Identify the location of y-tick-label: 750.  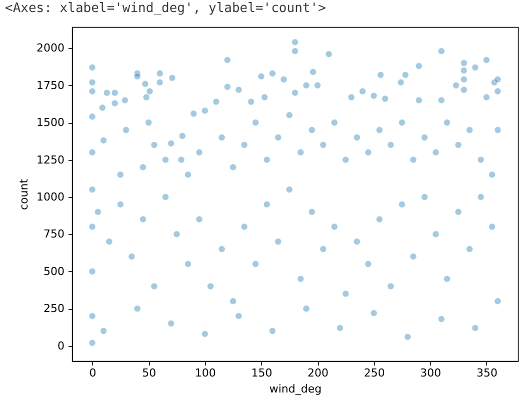
(54, 234).